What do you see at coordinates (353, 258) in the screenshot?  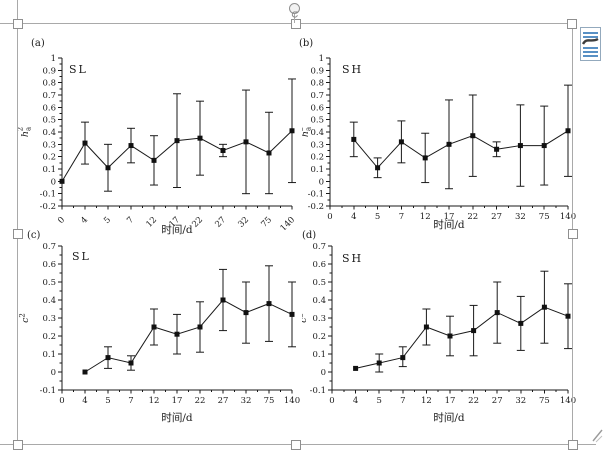 I see `group-label-d: SH` at bounding box center [353, 258].